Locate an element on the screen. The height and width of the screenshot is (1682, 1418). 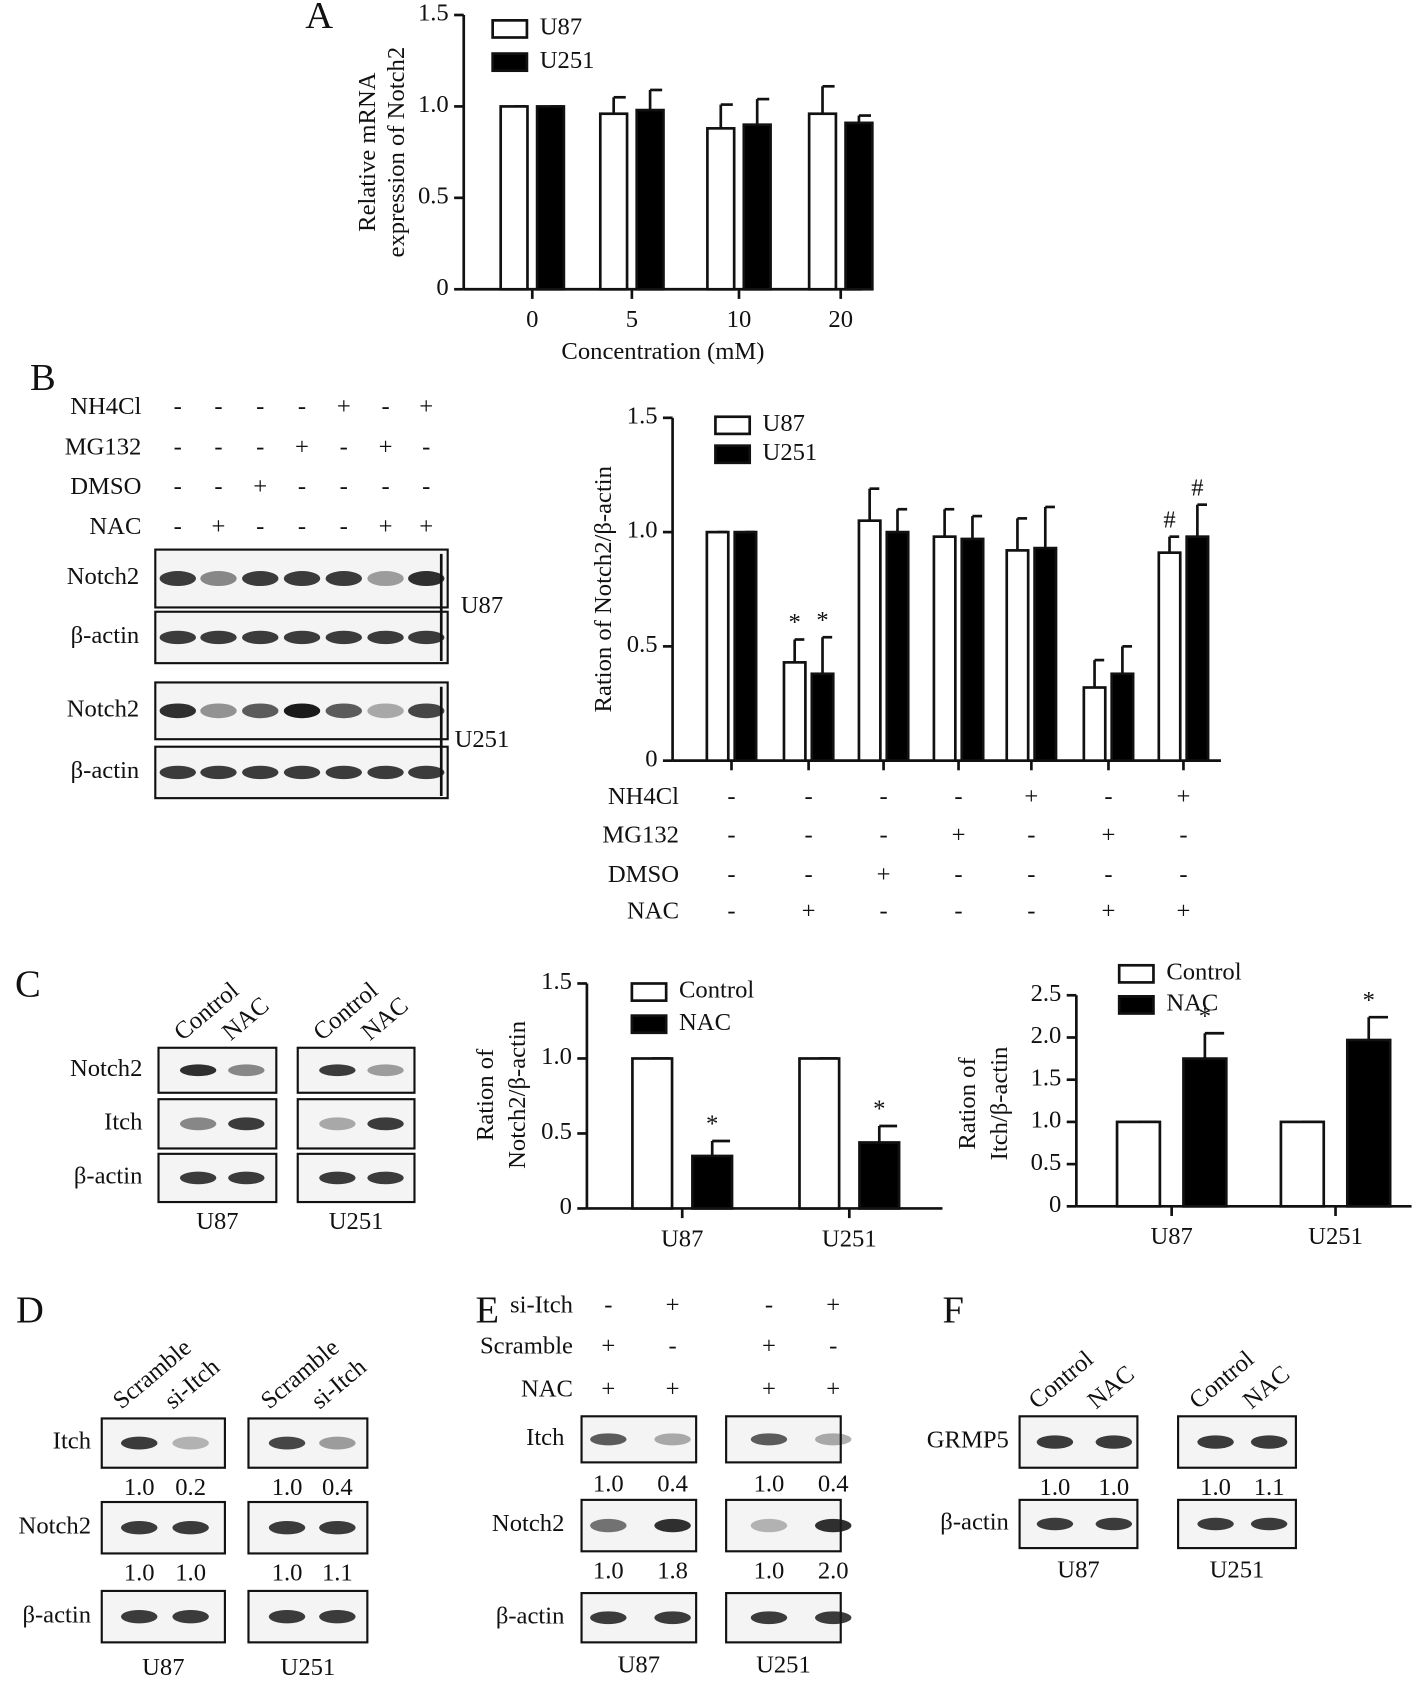
y-axis-label: Ration of Notch2/β-actin is located at coordinates (603, 589).